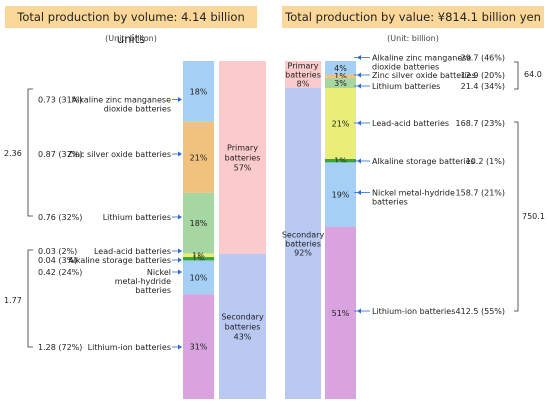 Image resolution: width=550 pixels, height=408 pixels. Describe the element at coordinates (143, 281) in the screenshot. I see `volume-item-label: metal-hydride` at that location.